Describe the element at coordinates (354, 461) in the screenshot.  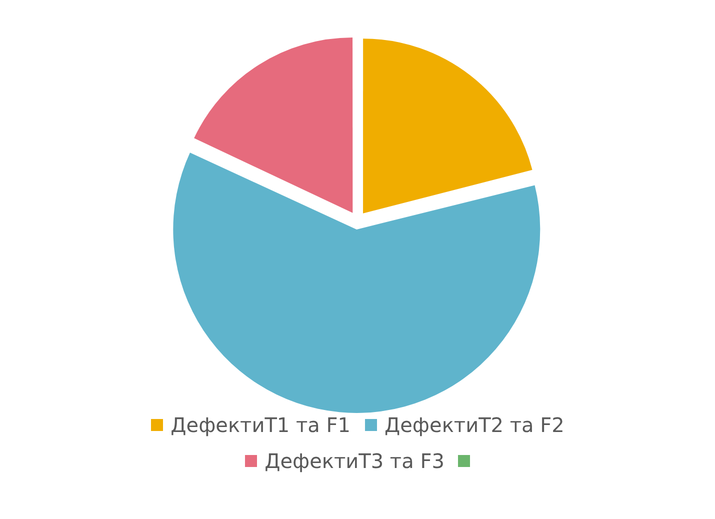
I see `legend-label: ДефектиT3 та F3` at that location.